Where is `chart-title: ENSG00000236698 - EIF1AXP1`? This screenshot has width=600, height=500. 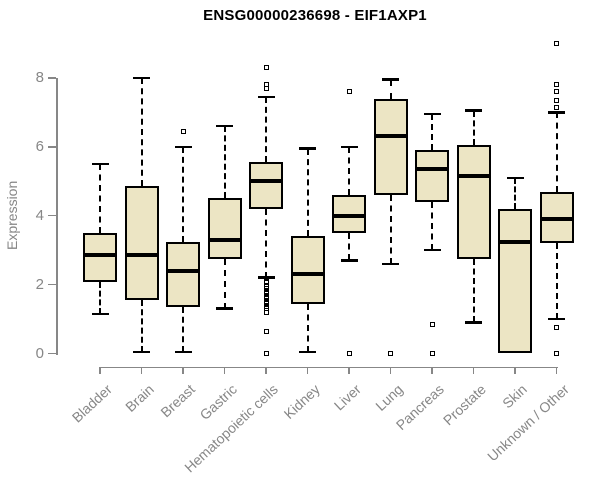 chart-title: ENSG00000236698 - EIF1AXP1 is located at coordinates (315, 15).